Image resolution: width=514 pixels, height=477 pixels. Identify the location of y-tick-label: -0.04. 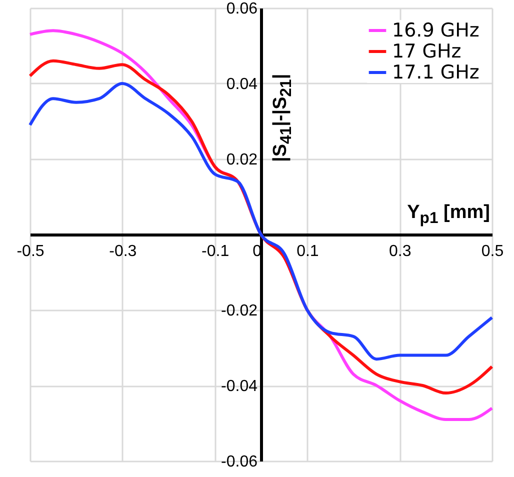
(239, 386).